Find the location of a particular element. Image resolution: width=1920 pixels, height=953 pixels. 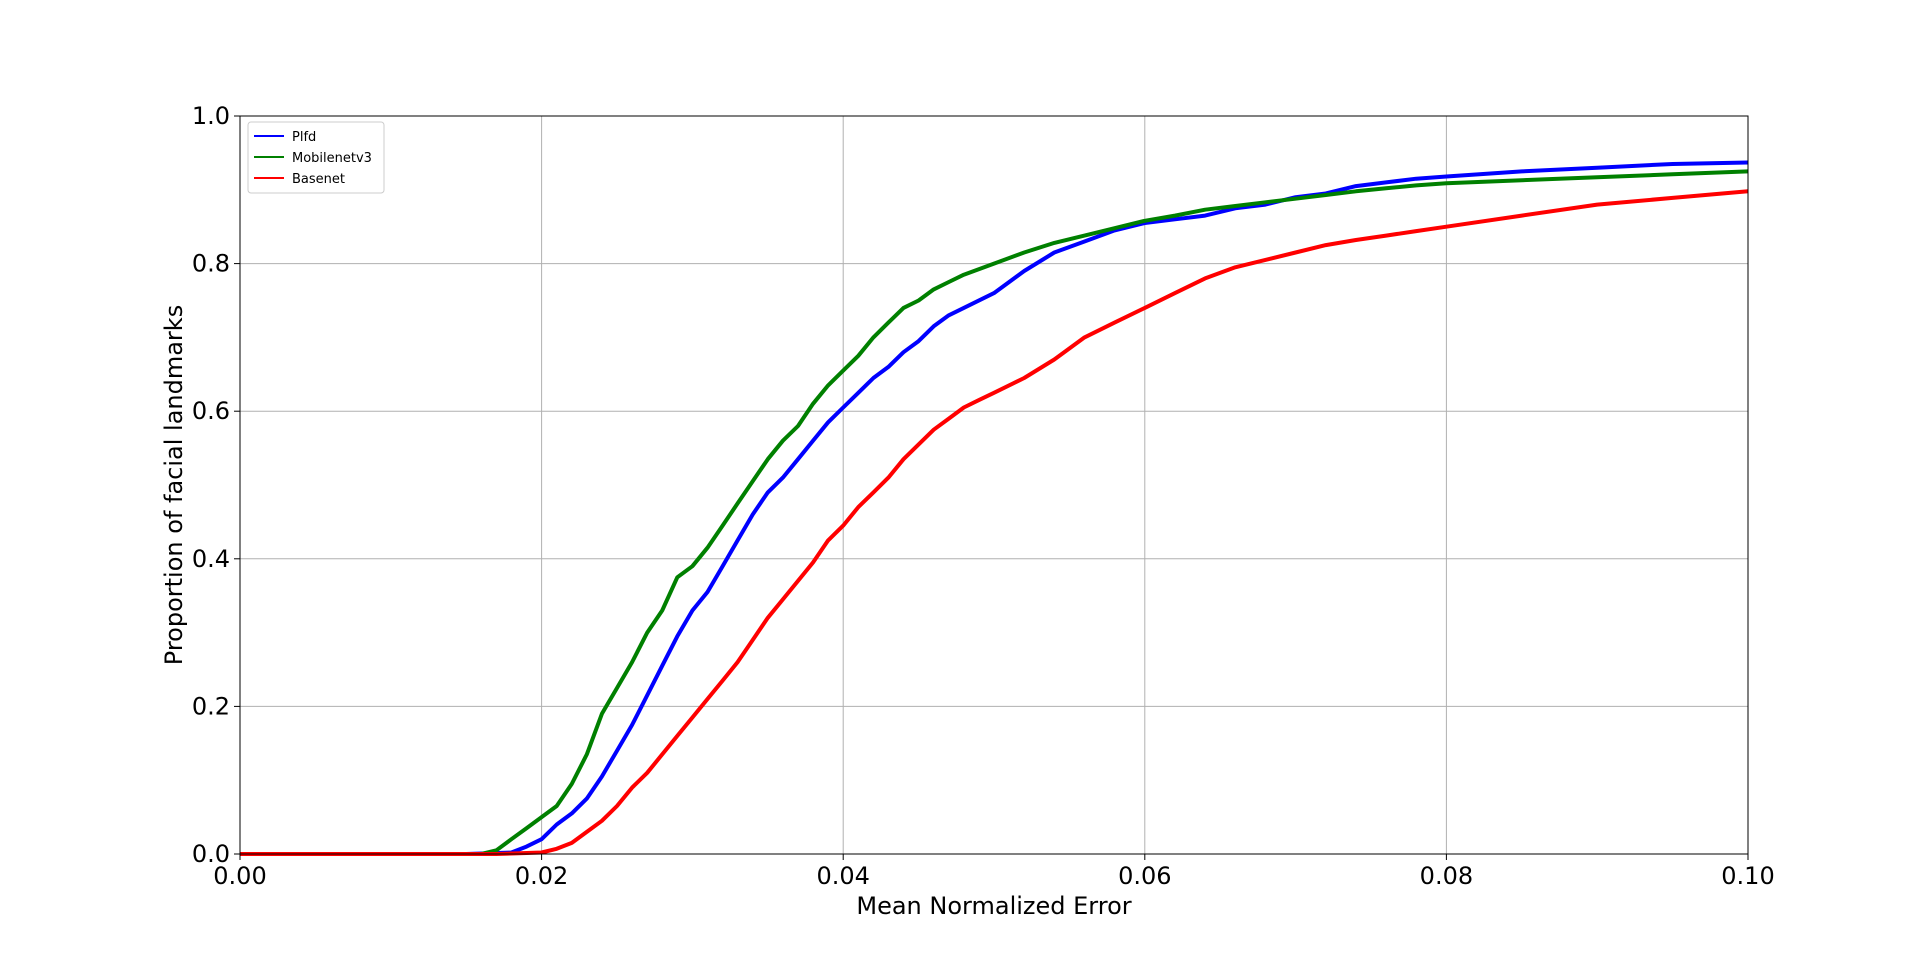

x-tick-label: 0.00 is located at coordinates (239, 876).